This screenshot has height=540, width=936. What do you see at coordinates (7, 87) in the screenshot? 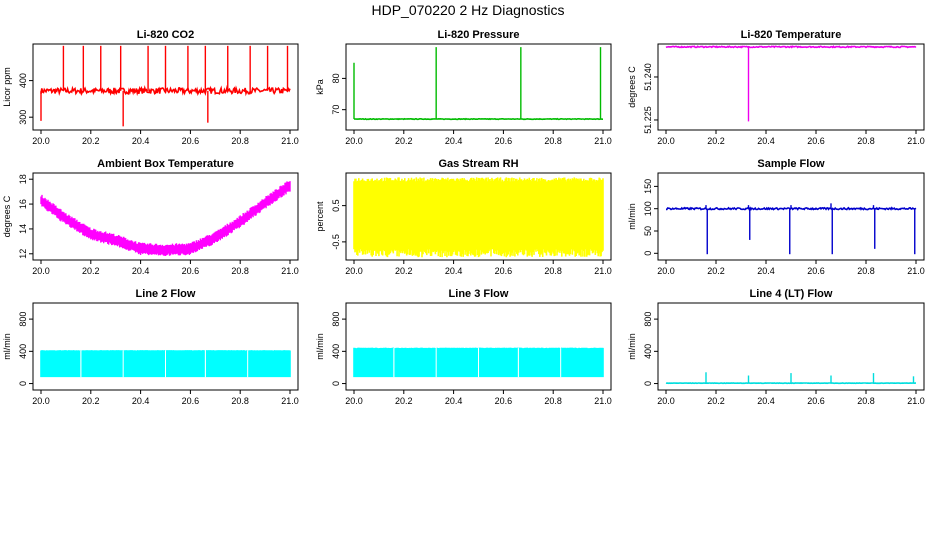
I see `y-axis-label: Licor ppm` at bounding box center [7, 87].